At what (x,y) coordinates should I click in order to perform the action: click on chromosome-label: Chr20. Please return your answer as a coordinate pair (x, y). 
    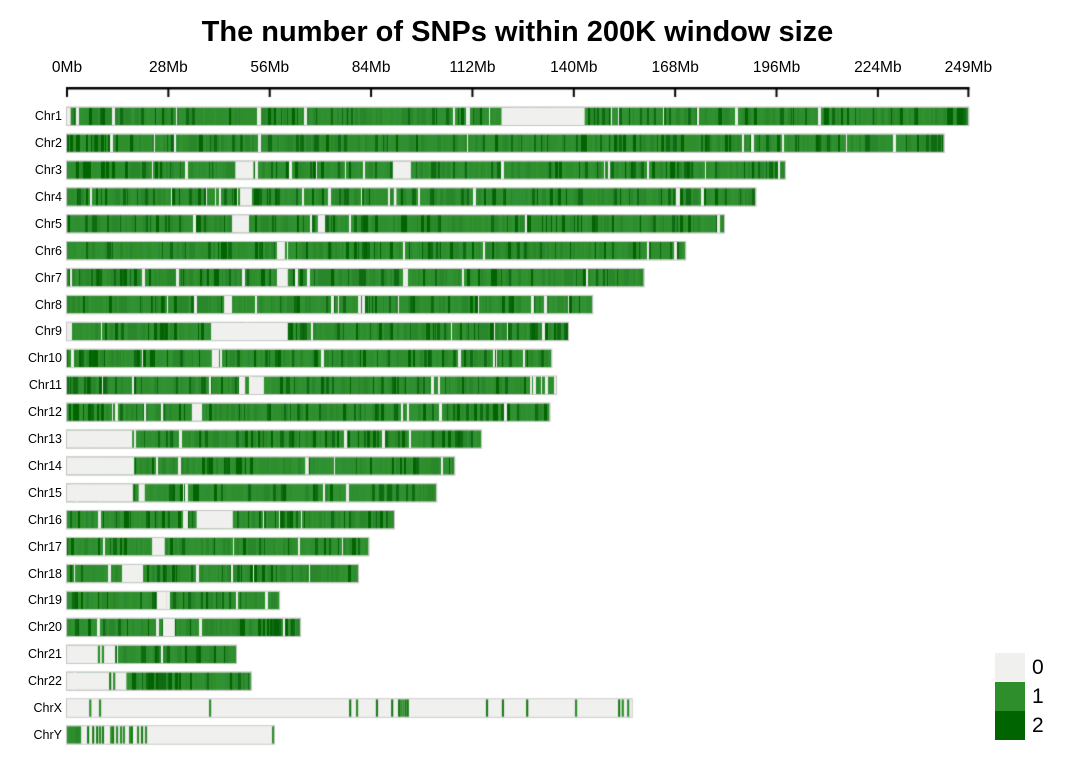
    Looking at the image, I should click on (44, 627).